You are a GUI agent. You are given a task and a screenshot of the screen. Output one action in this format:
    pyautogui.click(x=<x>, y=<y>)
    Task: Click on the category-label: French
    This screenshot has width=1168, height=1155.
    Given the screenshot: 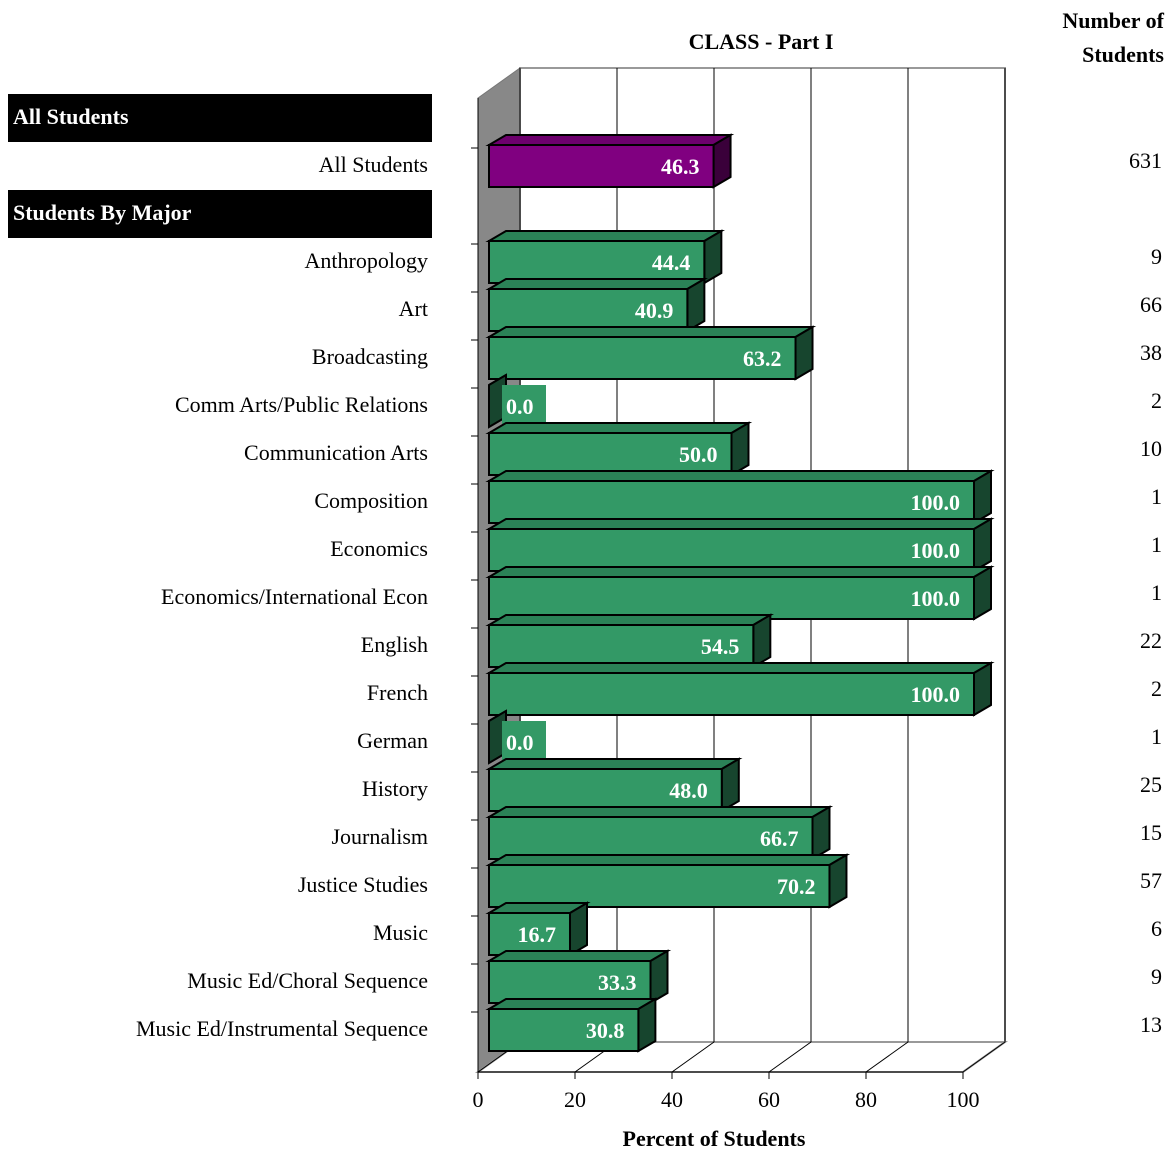 What is the action you would take?
    pyautogui.click(x=397, y=692)
    